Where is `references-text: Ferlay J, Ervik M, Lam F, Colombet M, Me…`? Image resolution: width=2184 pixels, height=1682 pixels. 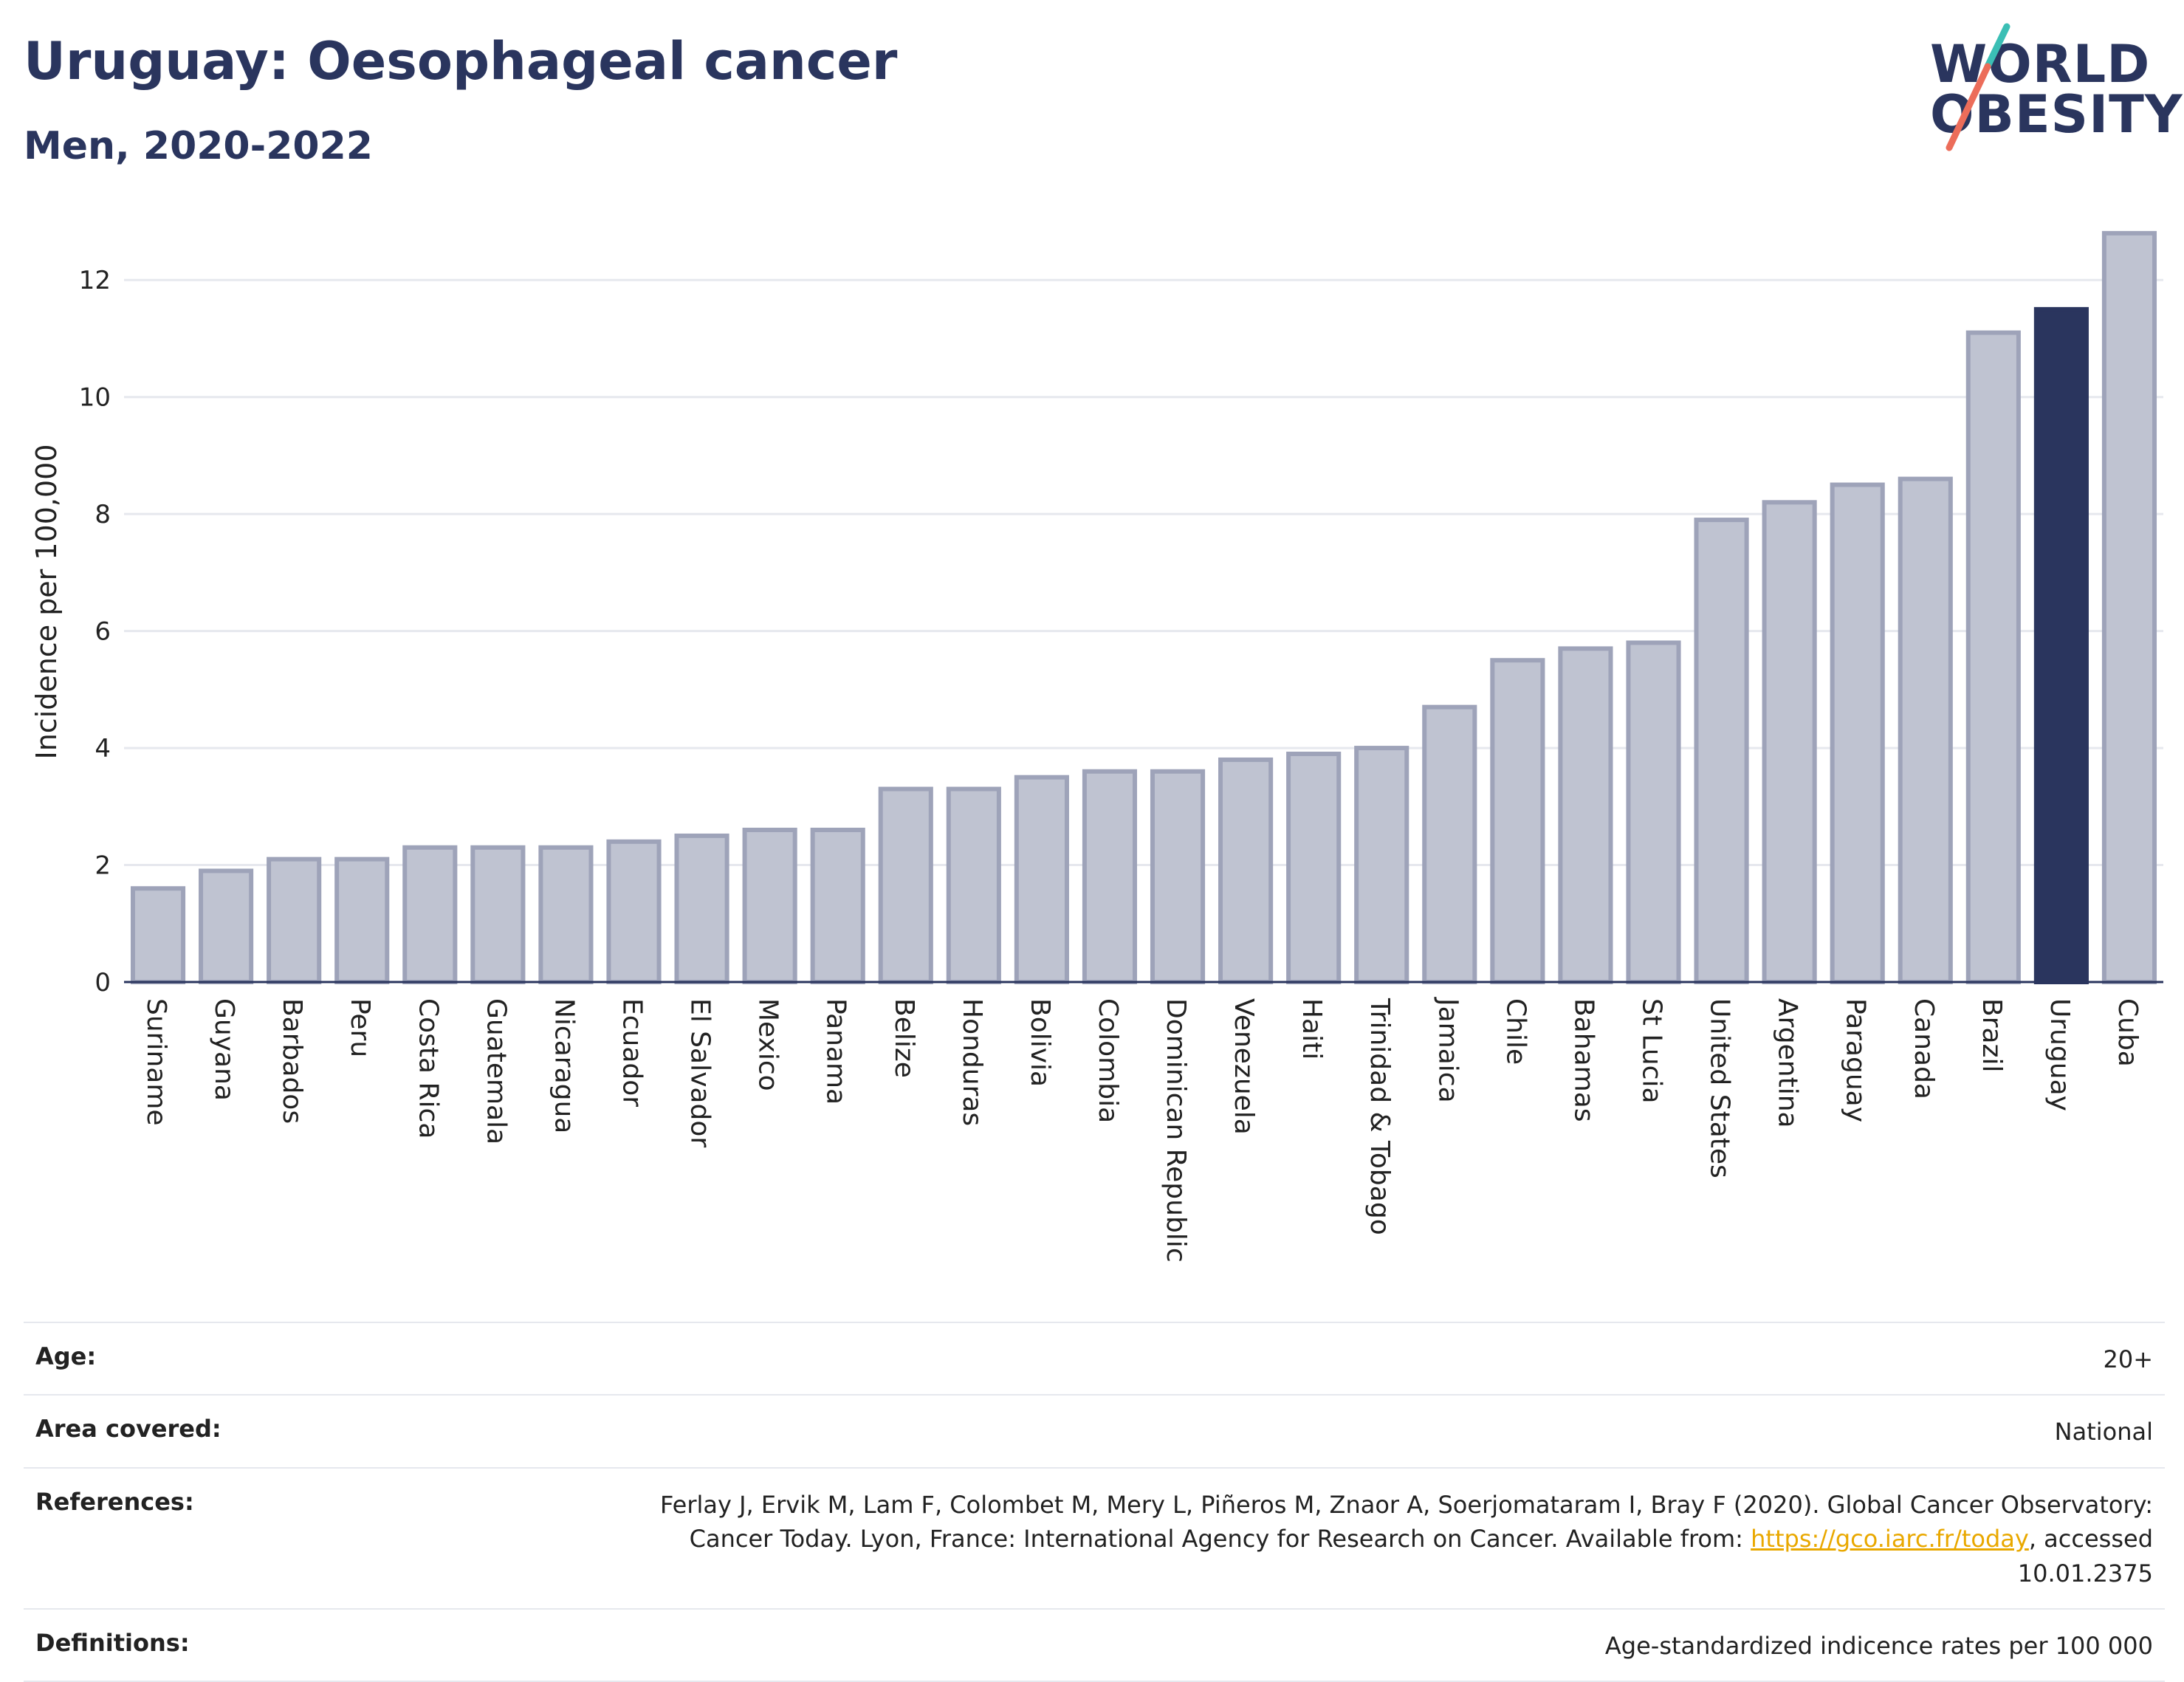 references-text: Ferlay J, Ervik M, Lam F, Colombet M, Me… is located at coordinates (1407, 1522).